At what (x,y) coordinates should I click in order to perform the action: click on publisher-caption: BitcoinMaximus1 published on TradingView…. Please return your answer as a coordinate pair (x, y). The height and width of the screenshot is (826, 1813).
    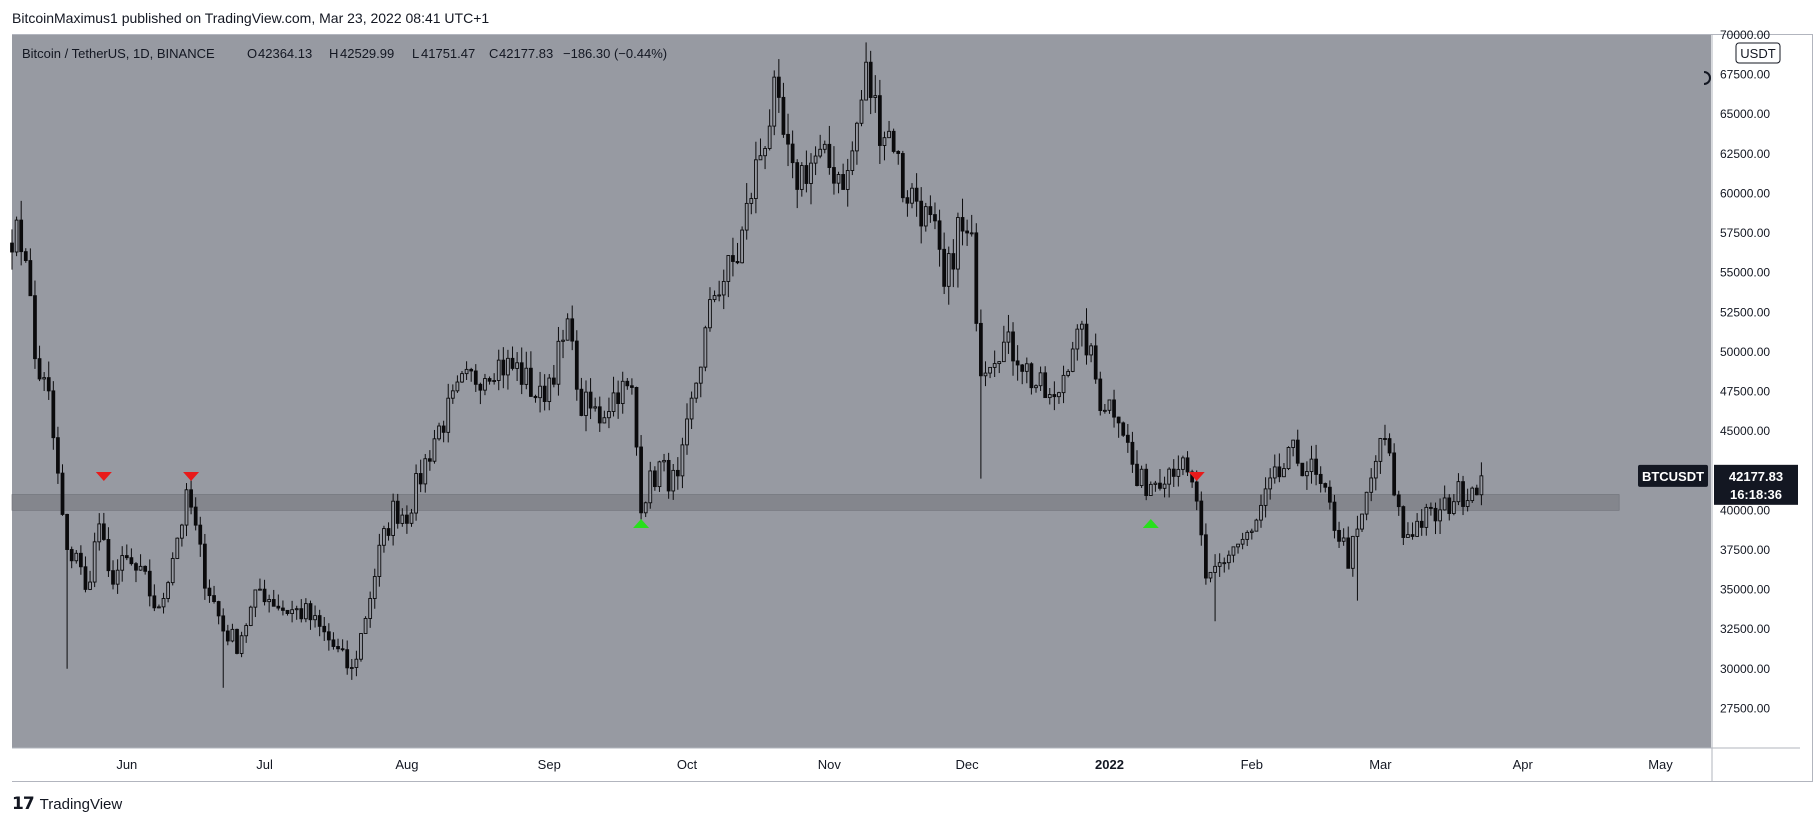
    Looking at the image, I should click on (251, 18).